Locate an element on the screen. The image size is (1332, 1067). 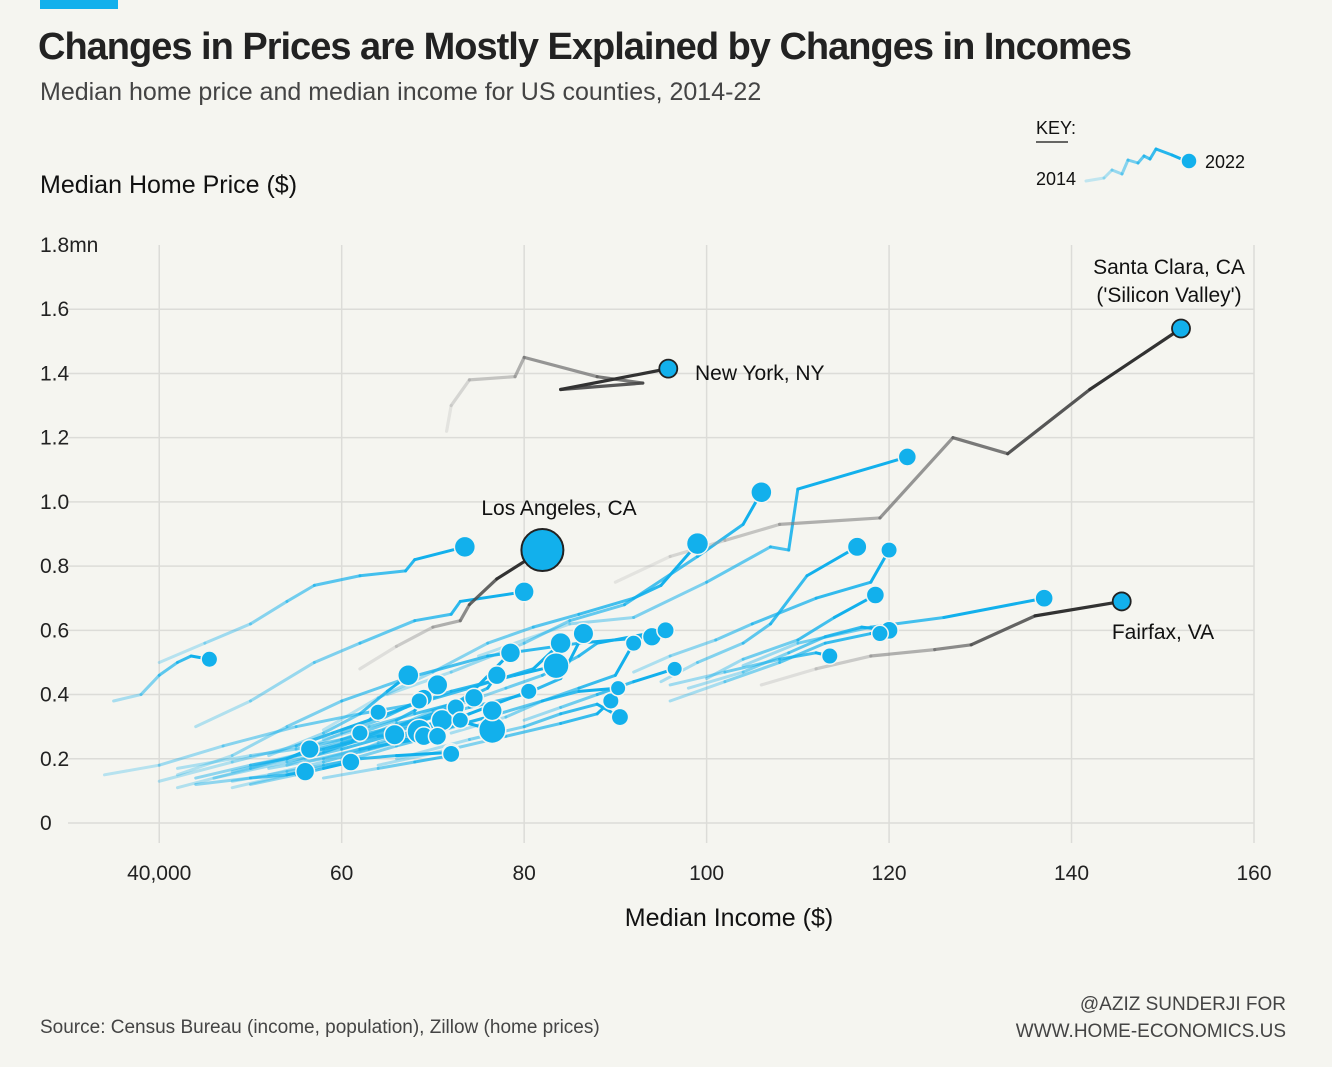
legend-sample-line is located at coordinates (1136, 165).